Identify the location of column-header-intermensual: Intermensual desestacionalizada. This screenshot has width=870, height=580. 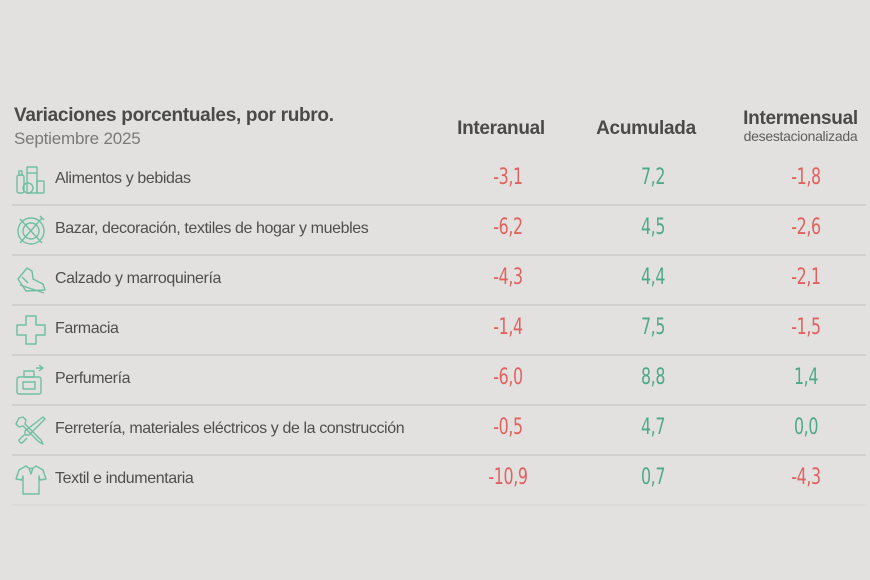
(799, 125).